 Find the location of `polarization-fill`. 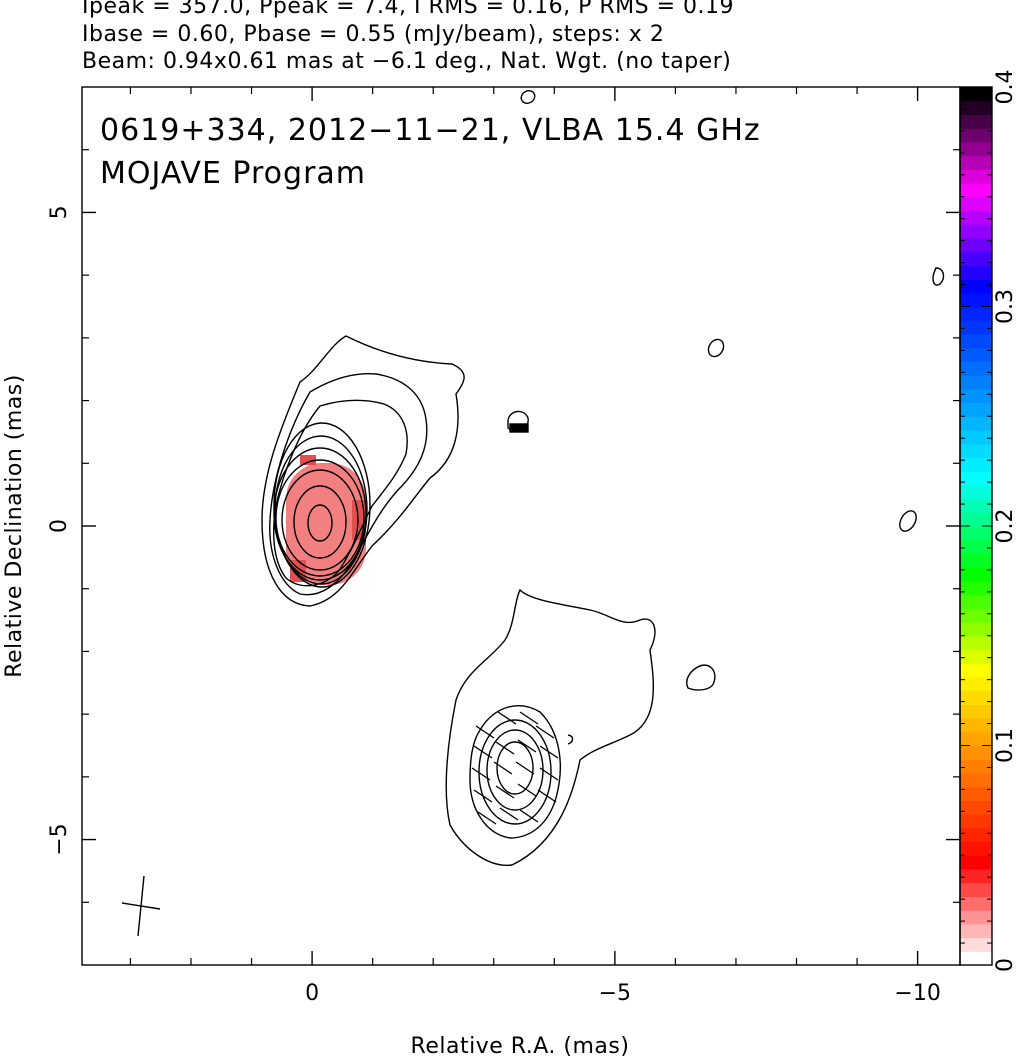

polarization-fill is located at coordinates (326, 520).